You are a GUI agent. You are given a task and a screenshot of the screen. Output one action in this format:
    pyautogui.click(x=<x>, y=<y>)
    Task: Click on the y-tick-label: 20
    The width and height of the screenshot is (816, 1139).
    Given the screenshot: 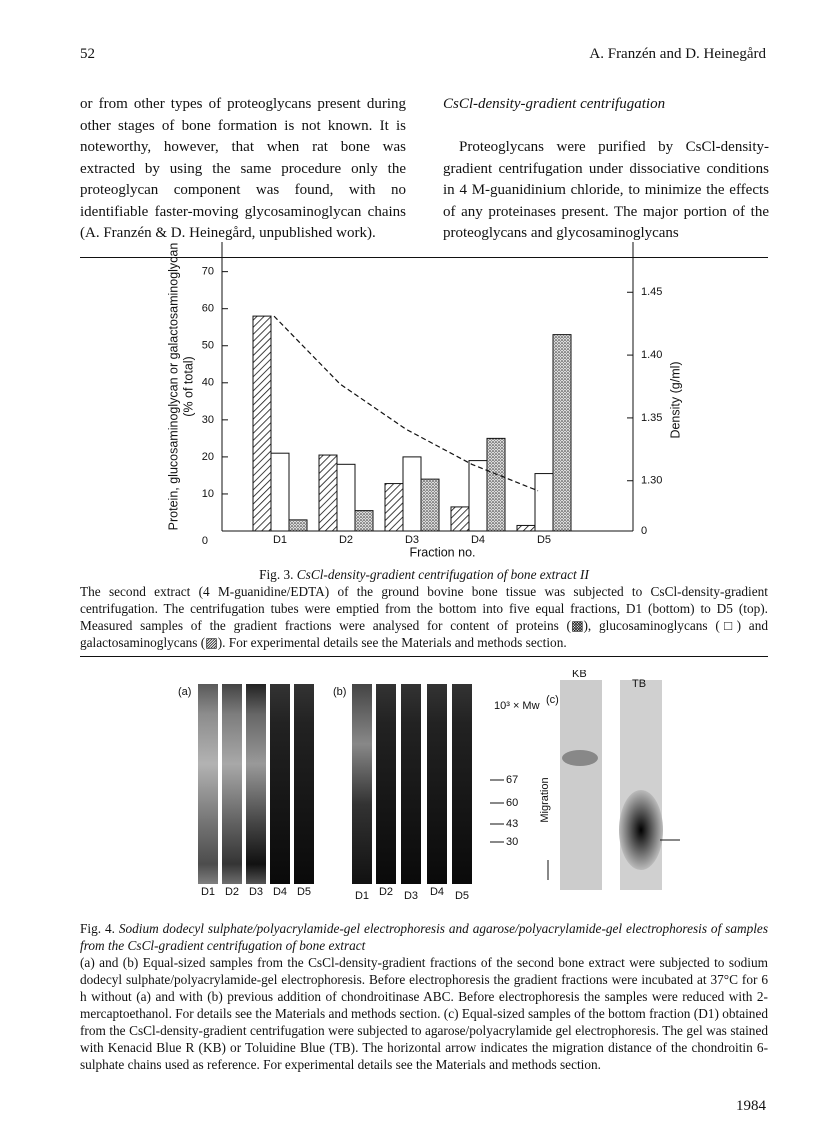 What is the action you would take?
    pyautogui.click(x=208, y=457)
    